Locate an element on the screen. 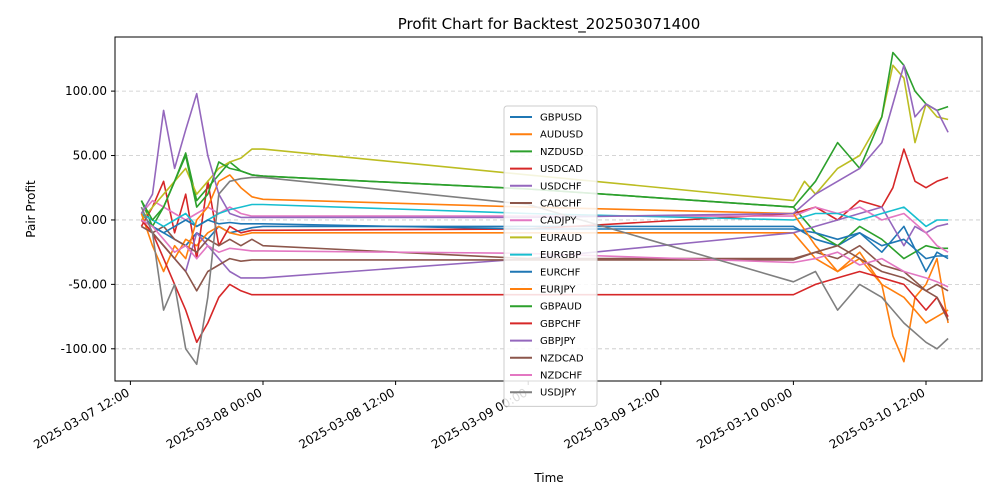  series-line-nzdchf is located at coordinates (545, 253).